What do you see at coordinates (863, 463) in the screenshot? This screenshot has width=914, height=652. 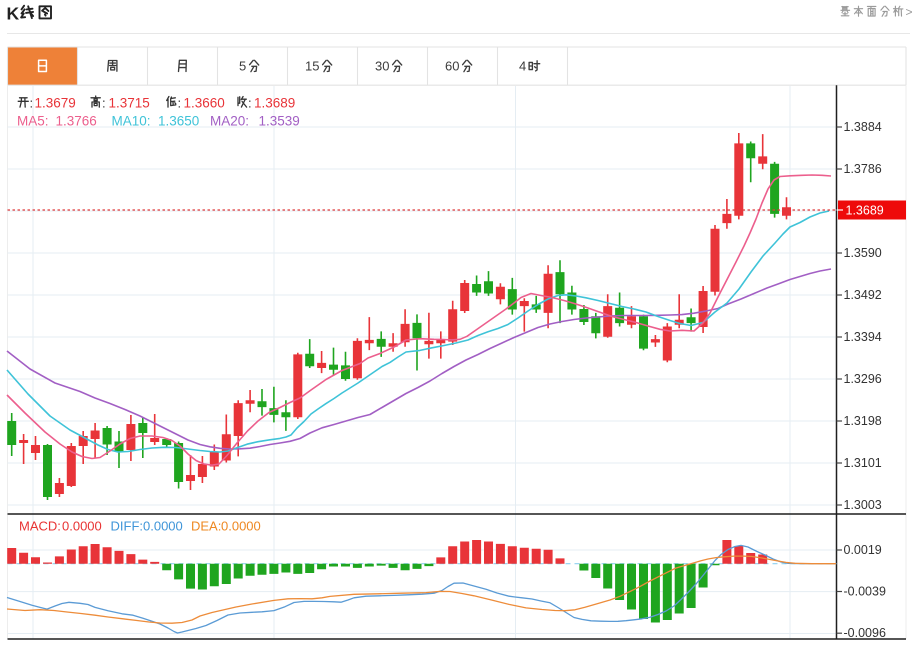 I see `svg-text: 1.3101` at bounding box center [863, 463].